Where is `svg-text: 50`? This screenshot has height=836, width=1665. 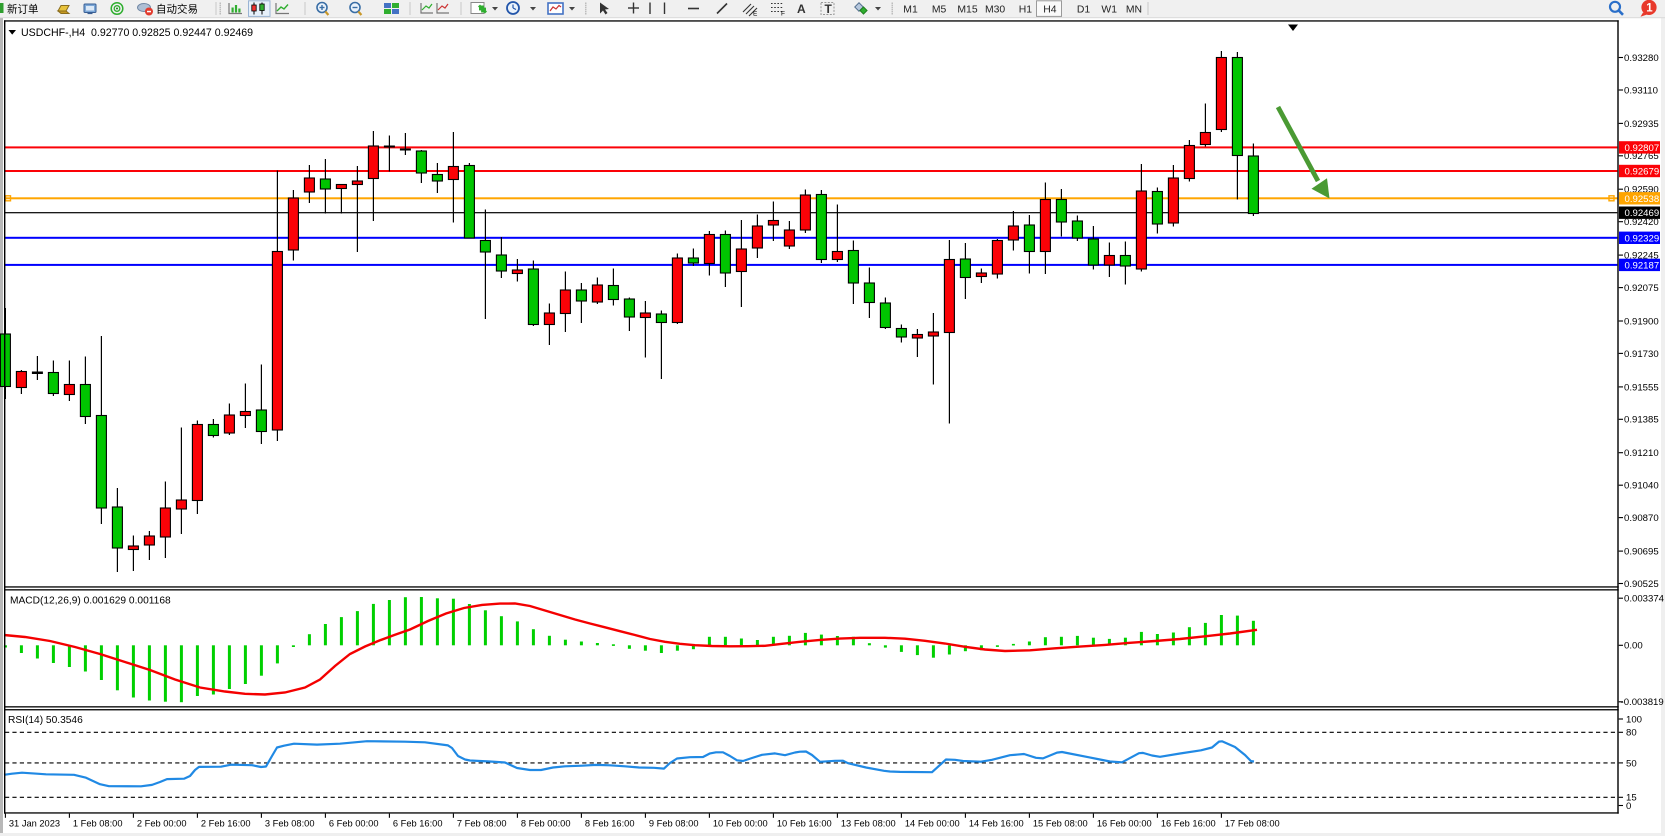 svg-text: 50 is located at coordinates (1631, 763).